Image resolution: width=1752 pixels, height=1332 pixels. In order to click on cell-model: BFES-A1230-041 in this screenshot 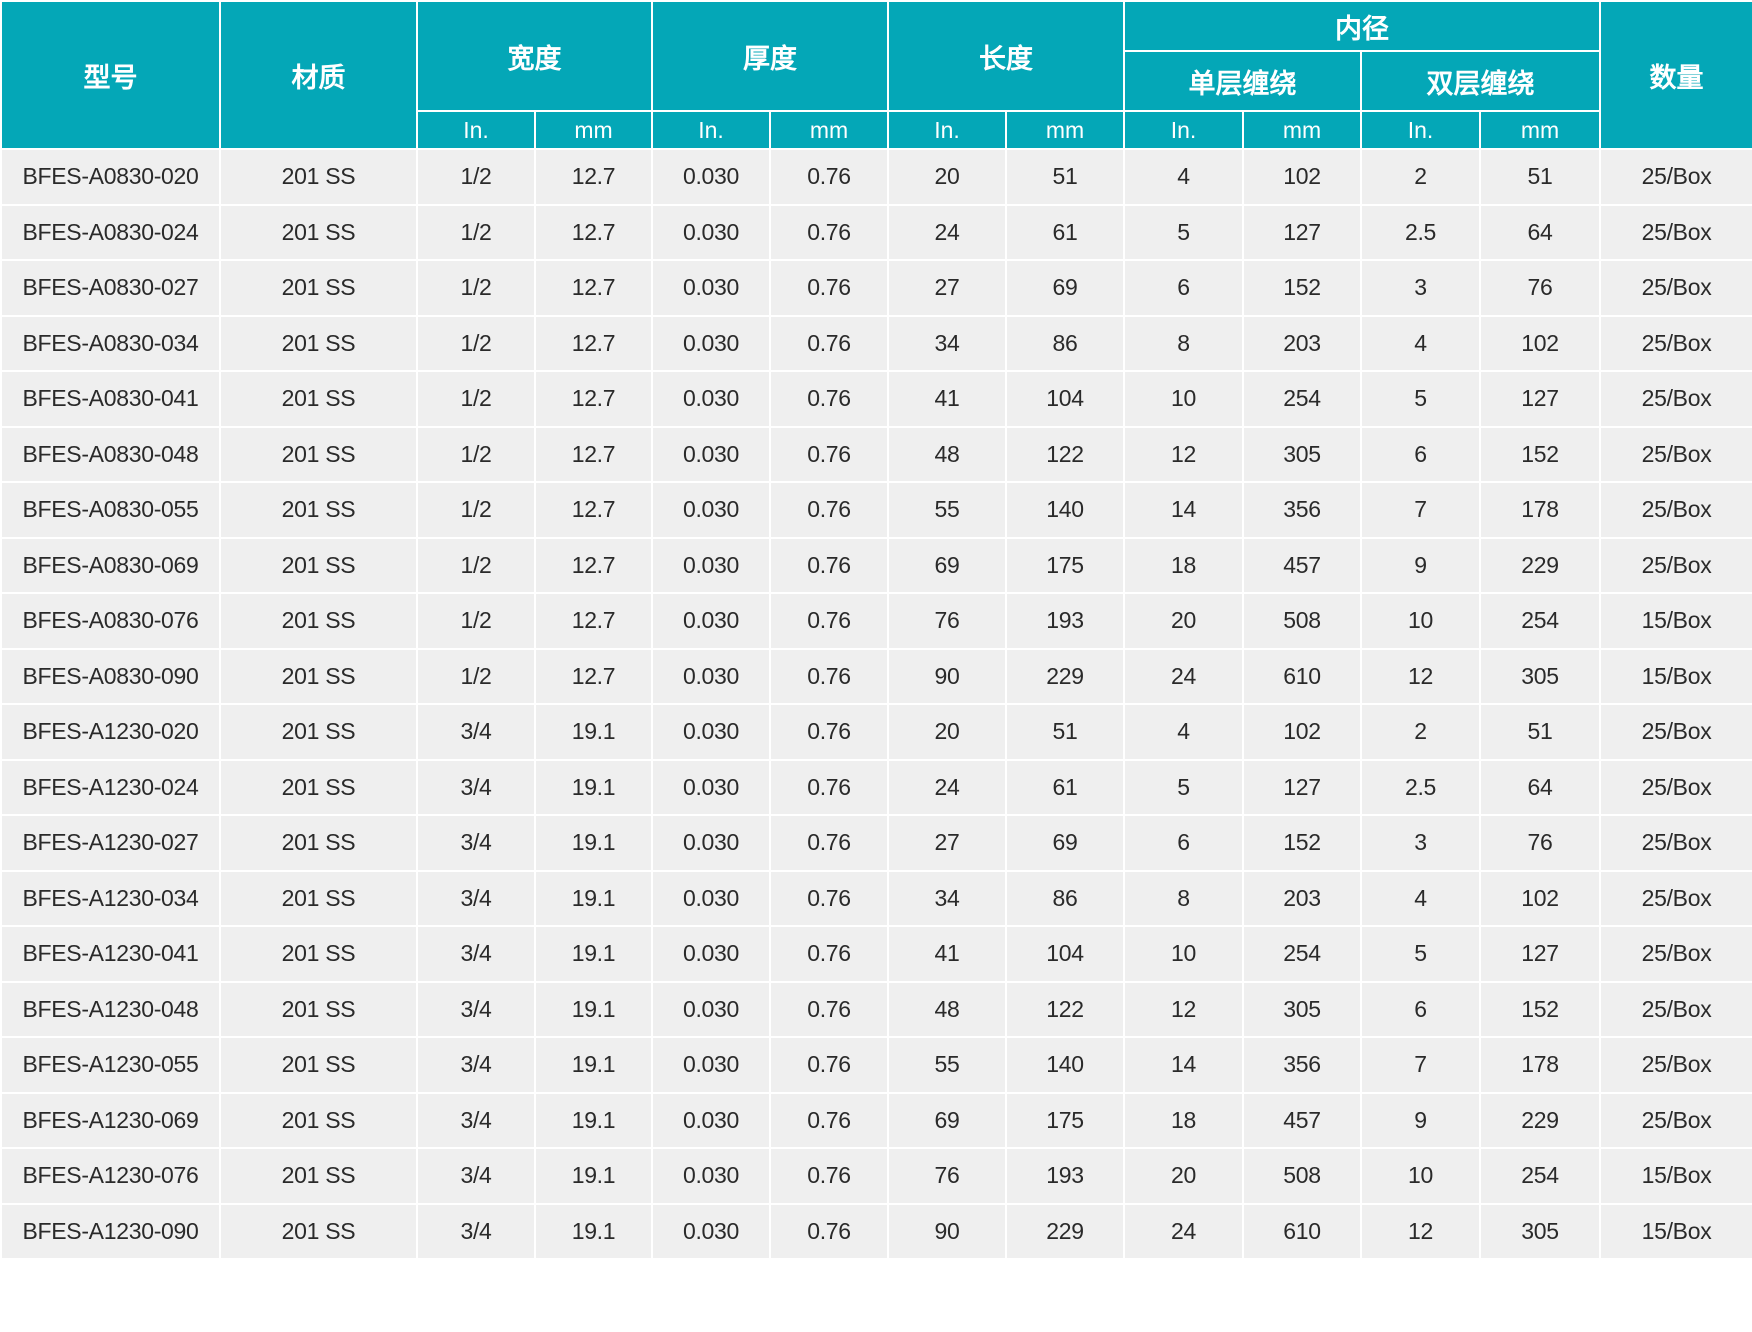, I will do `click(110, 954)`.